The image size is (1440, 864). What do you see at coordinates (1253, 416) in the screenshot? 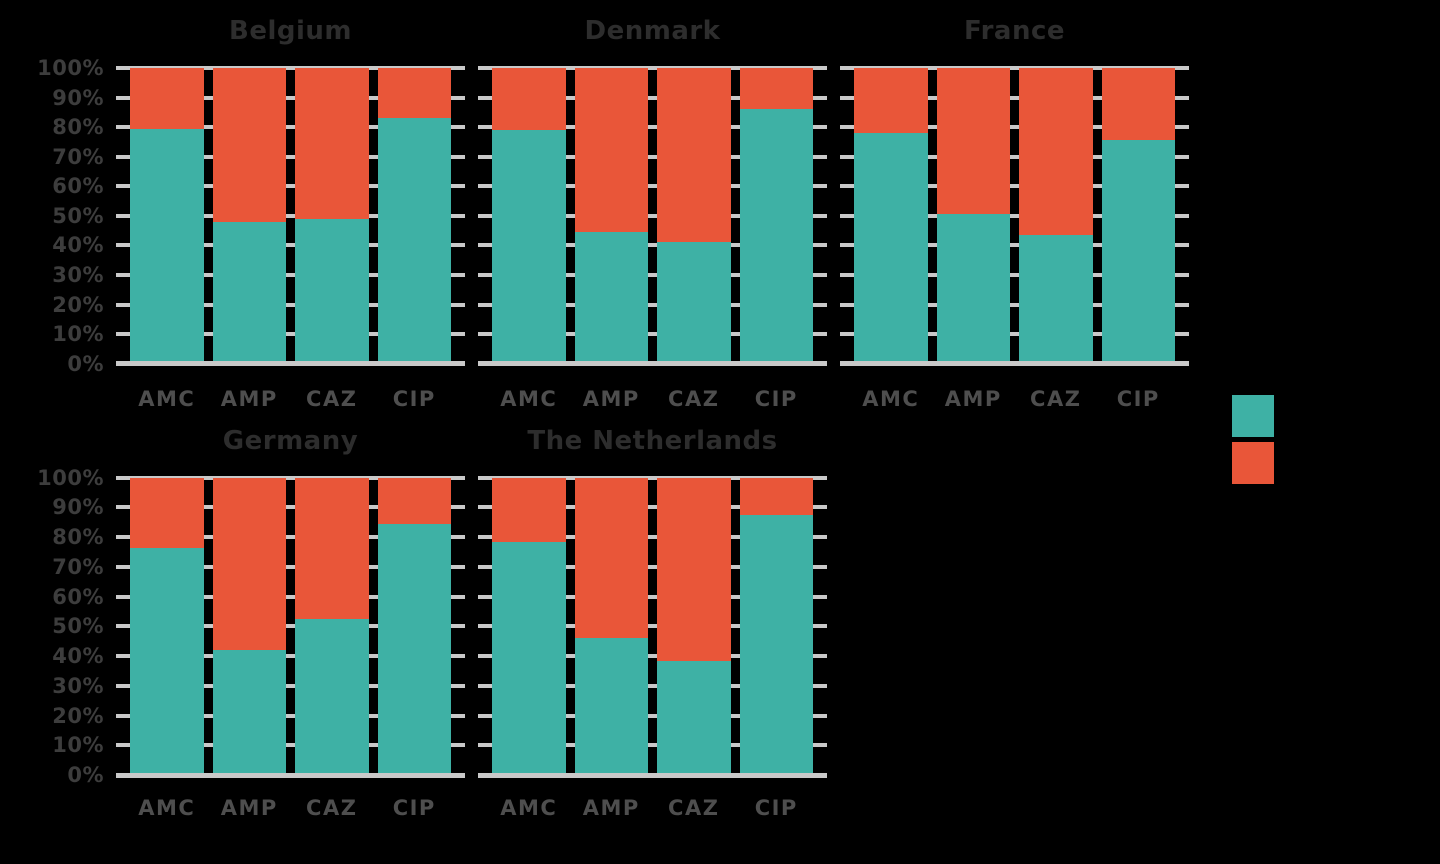
I see `legend-swatch-teal` at bounding box center [1253, 416].